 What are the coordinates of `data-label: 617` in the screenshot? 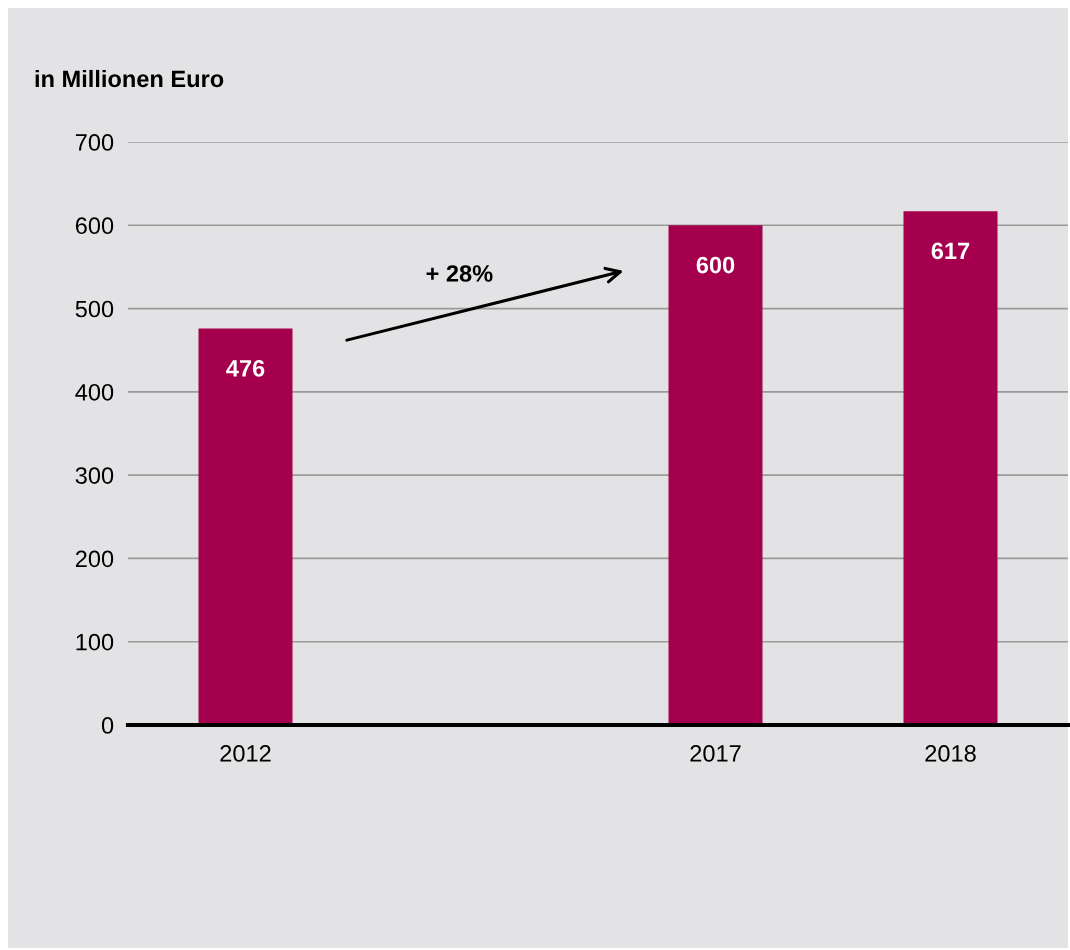 It's located at (950, 251).